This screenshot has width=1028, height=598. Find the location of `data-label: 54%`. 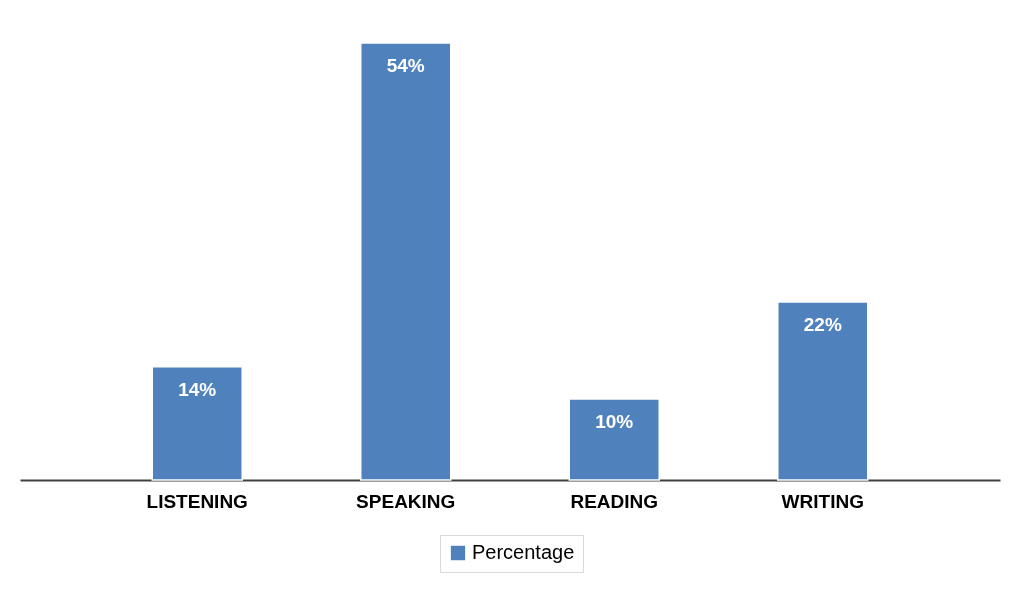

data-label: 54% is located at coordinates (405, 66).